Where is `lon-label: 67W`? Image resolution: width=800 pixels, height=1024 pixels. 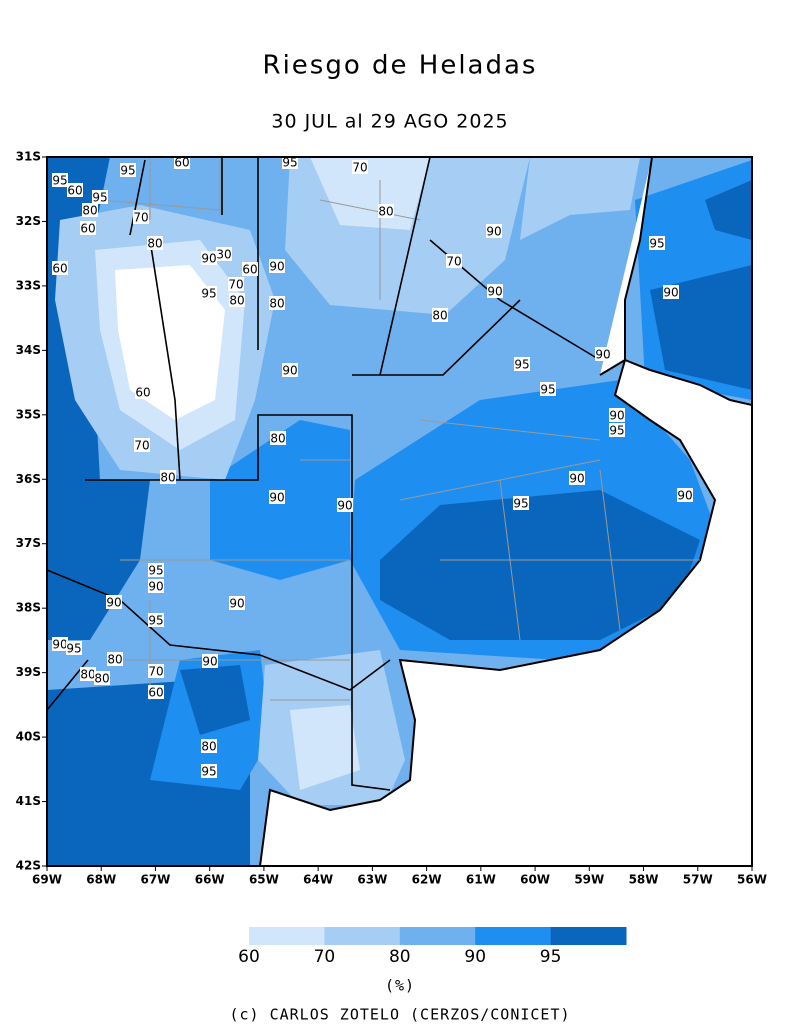
lon-label: 67W is located at coordinates (155, 880).